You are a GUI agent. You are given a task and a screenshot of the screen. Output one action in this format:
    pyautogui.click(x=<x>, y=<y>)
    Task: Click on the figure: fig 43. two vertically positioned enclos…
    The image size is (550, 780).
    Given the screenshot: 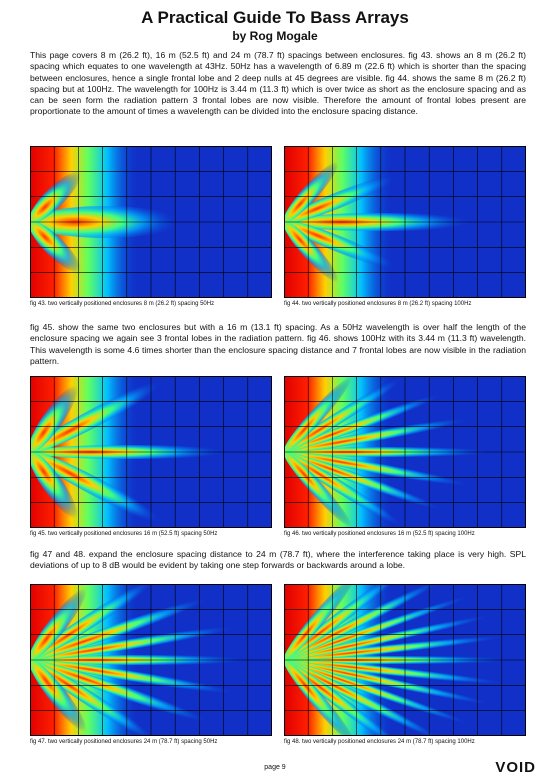 What is the action you would take?
    pyautogui.click(x=151, y=226)
    